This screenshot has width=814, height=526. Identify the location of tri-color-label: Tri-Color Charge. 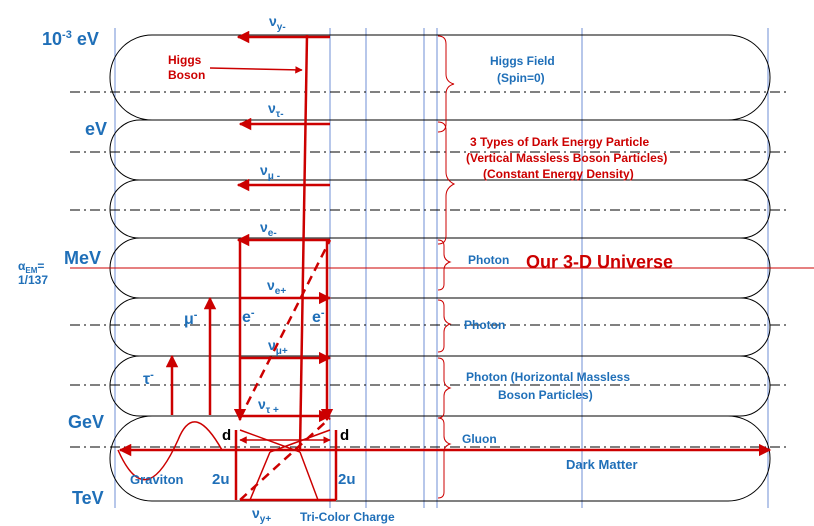
(347, 517).